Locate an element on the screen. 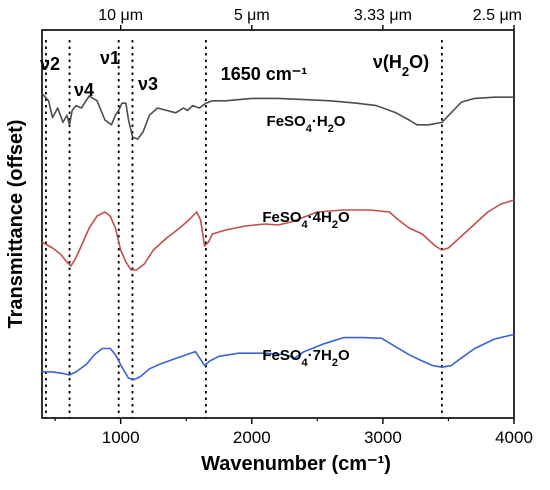  series-label: FeSO4·7H2O is located at coordinates (306, 358).